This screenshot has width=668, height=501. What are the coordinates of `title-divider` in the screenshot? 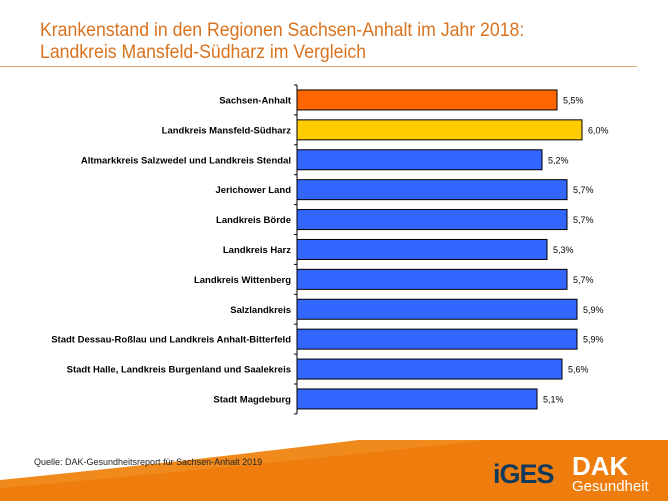 It's located at (318, 66).